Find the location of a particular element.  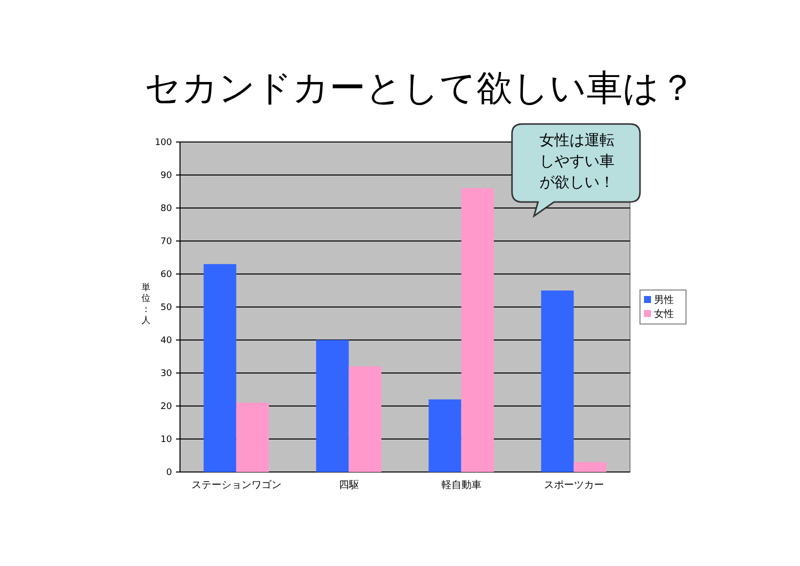

y-axis-title: 単位：人 is located at coordinates (146, 304).